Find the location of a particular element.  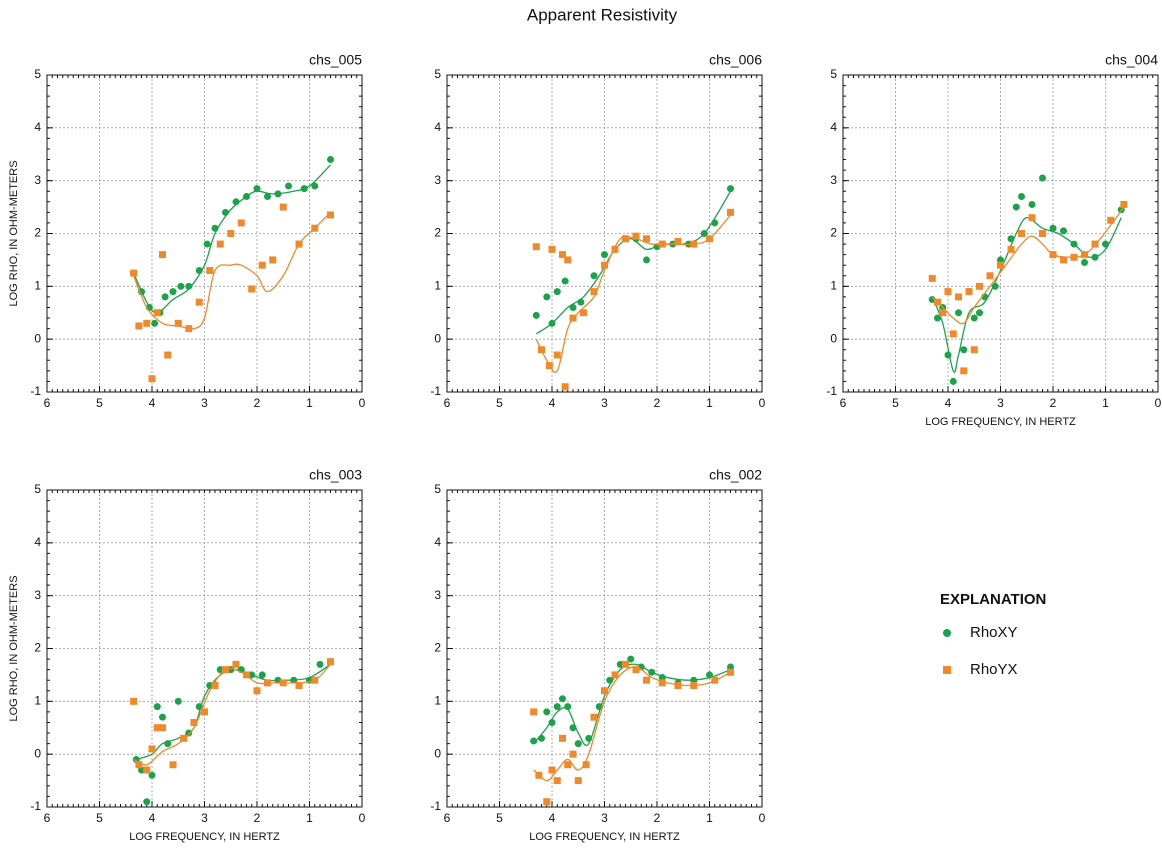

y-tick-label: 3 is located at coordinates (37, 595).